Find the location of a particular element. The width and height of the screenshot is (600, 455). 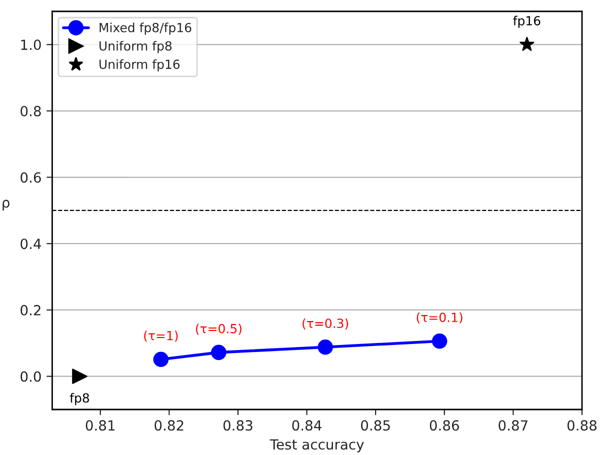

y-axis-title: ρ is located at coordinates (6, 205).